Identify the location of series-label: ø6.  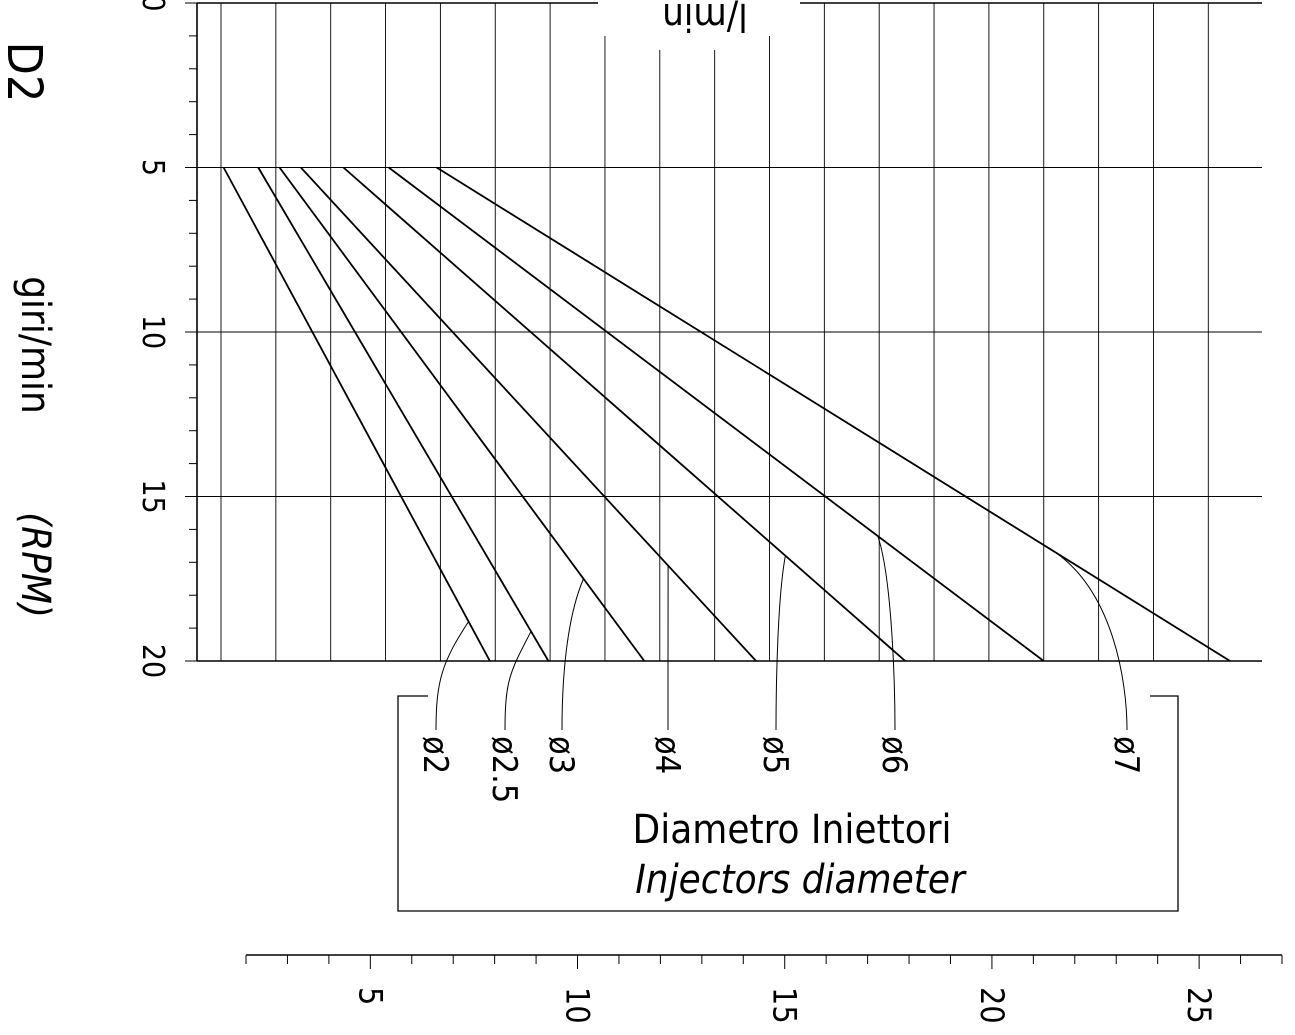
(894, 755).